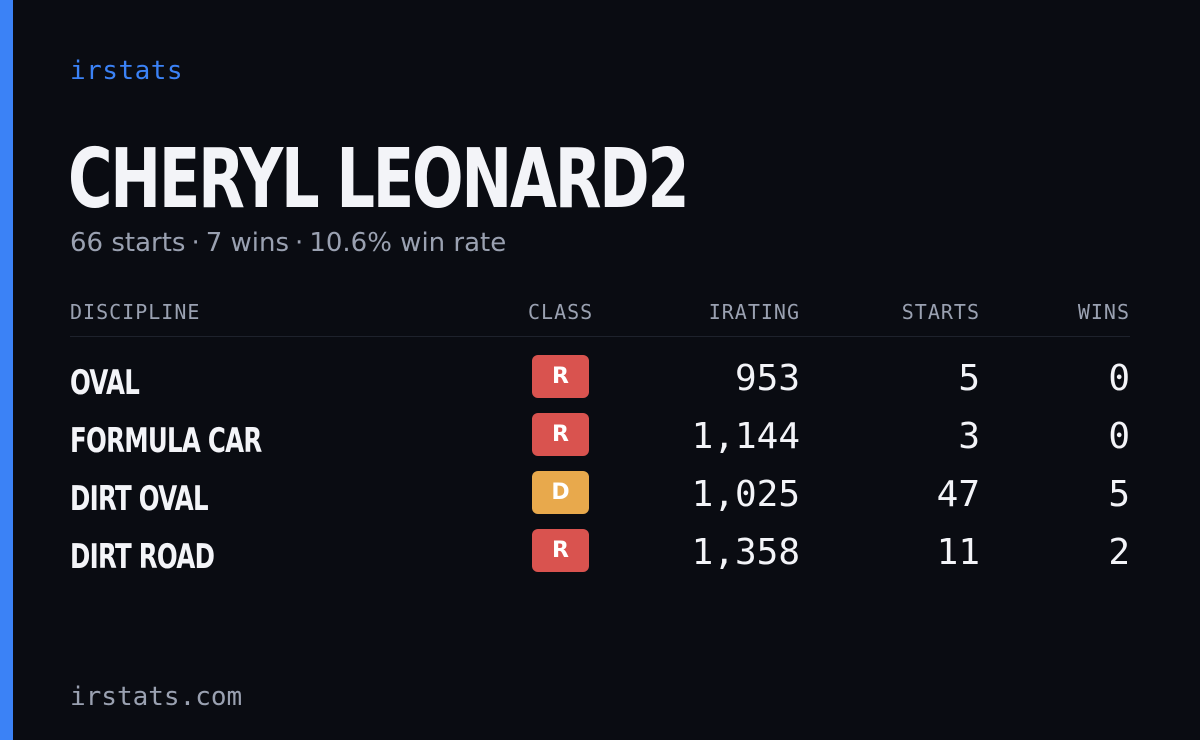 The width and height of the screenshot is (1200, 740). I want to click on table-row: FORMULA CAR R 1,144 3 0, so click(600, 442).